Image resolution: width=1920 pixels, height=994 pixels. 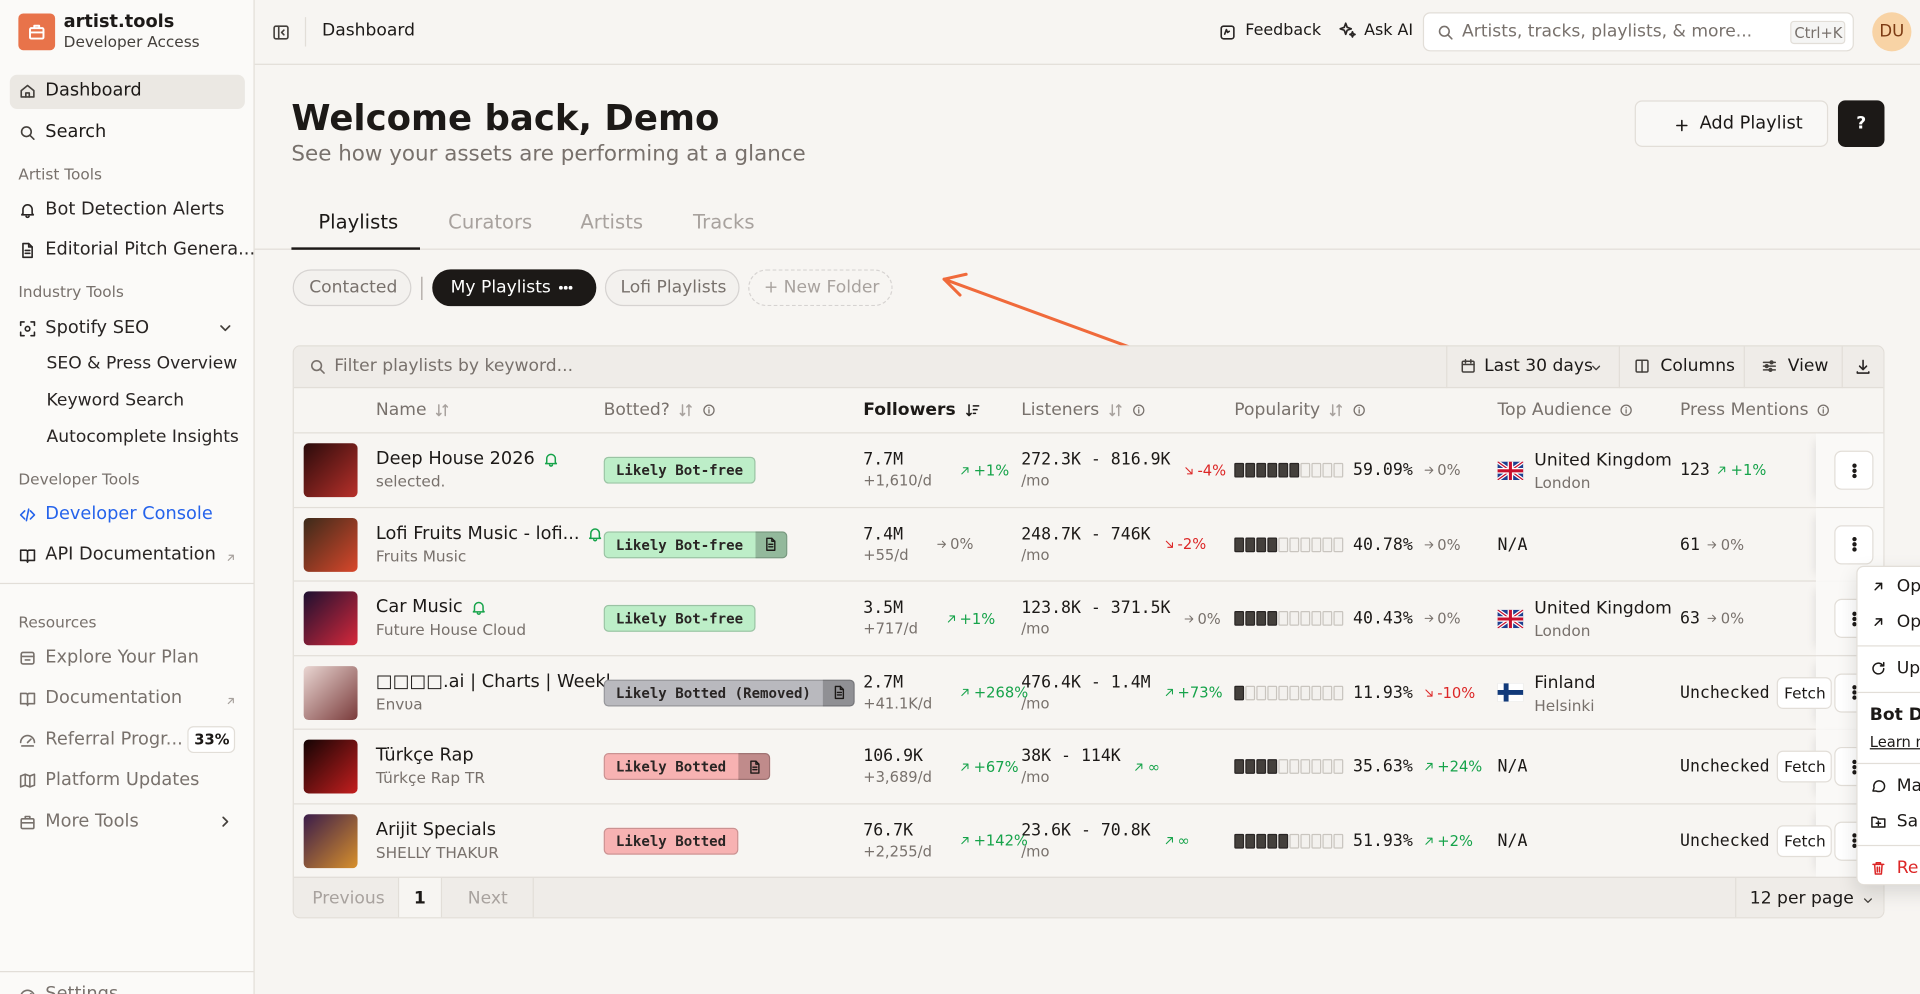 I want to click on button-label: Fetch, so click(x=1805, y=766).